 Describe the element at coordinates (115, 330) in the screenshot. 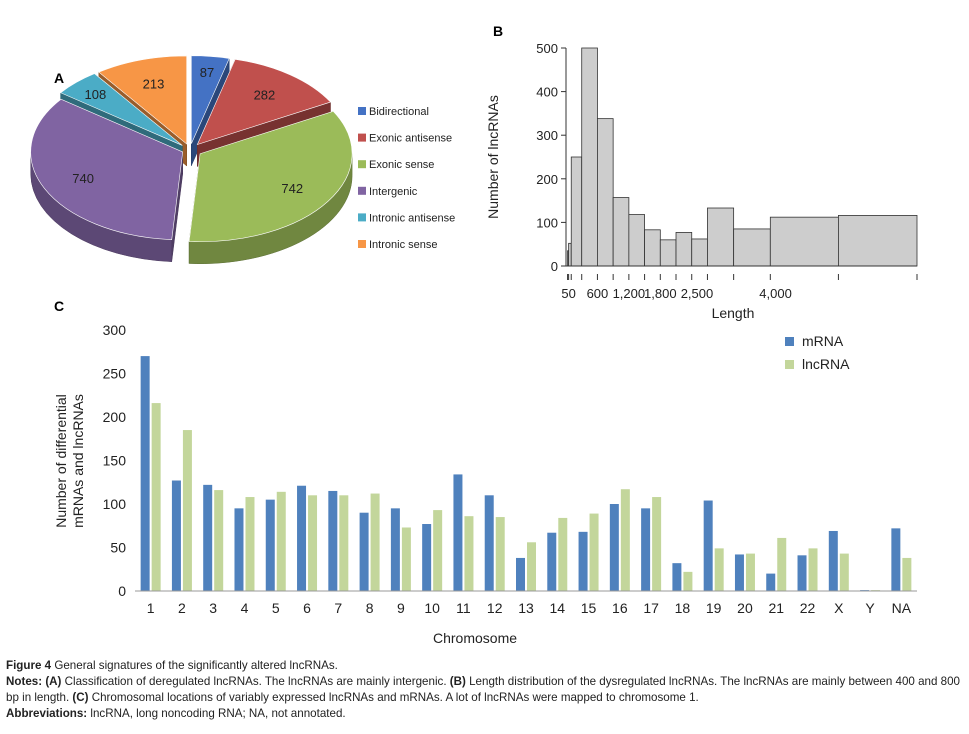

I see `bar-y-tick-label-300: 300` at that location.